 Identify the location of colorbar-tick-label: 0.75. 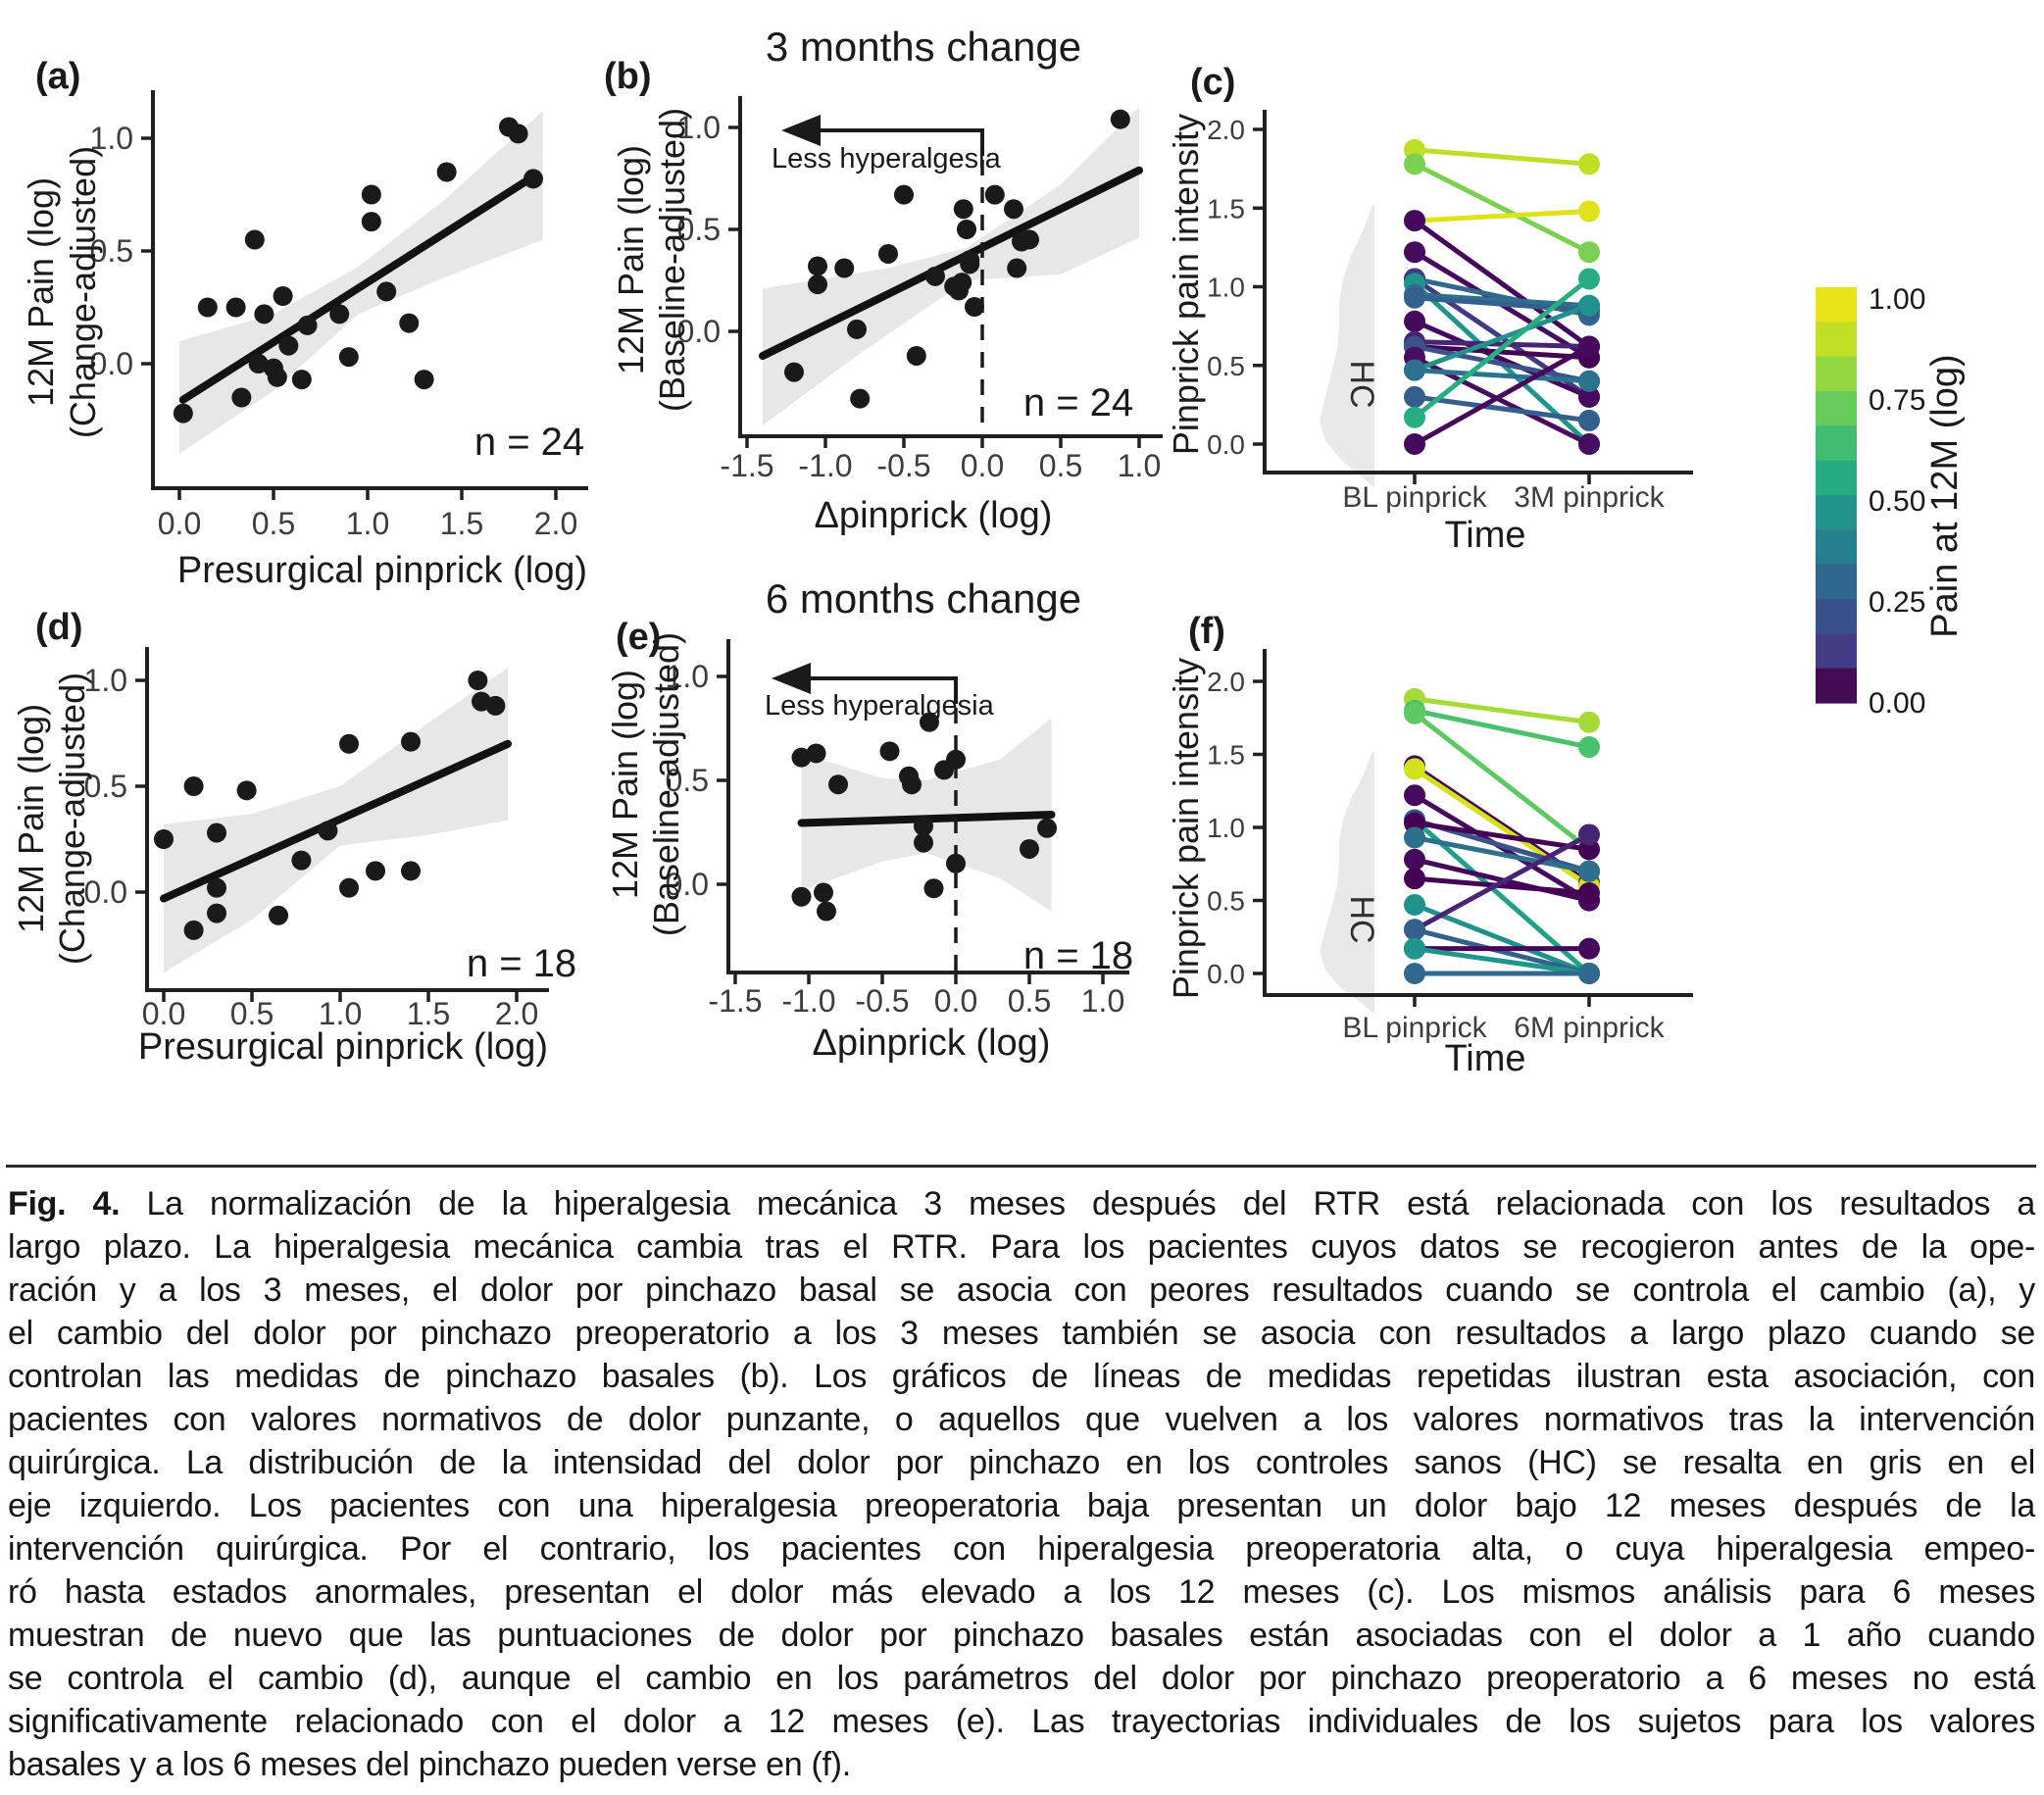
(1897, 400).